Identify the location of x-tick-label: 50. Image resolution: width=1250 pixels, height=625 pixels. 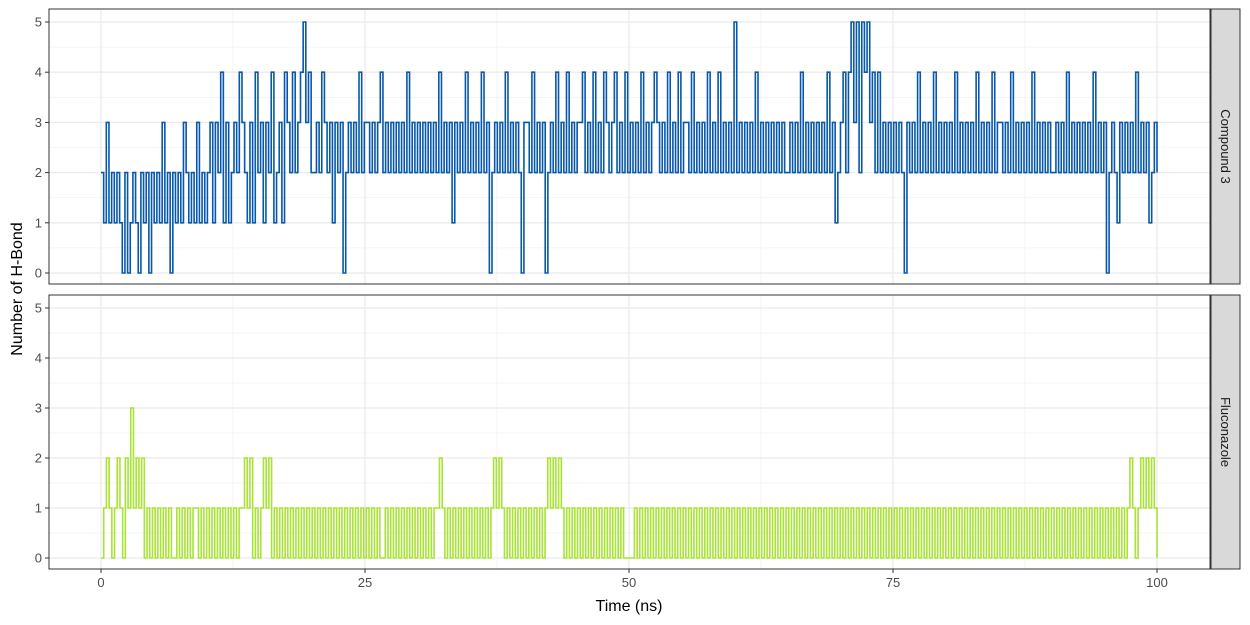
(629, 582).